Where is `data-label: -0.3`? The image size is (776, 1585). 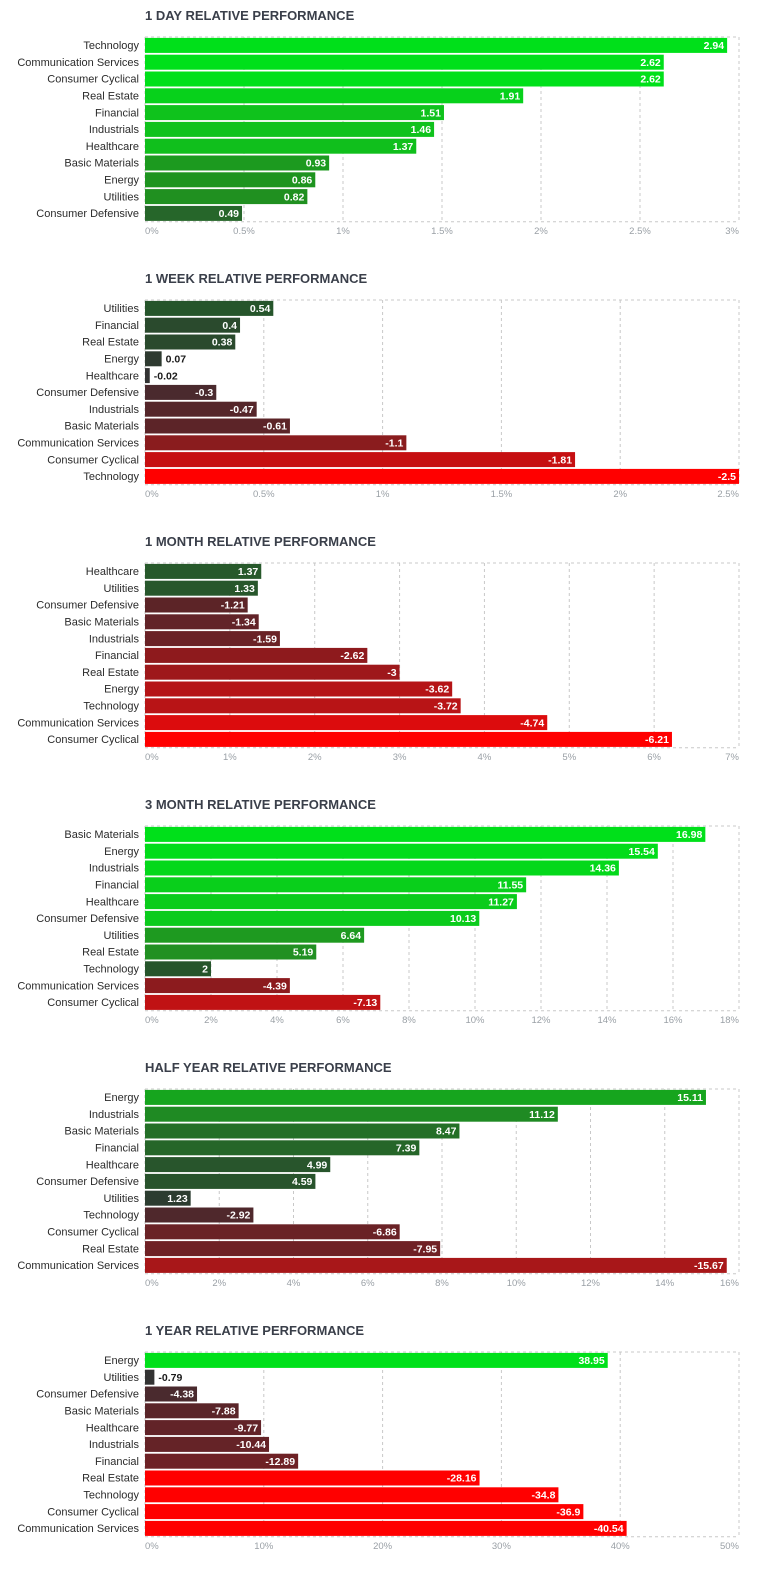 data-label: -0.3 is located at coordinates (204, 393).